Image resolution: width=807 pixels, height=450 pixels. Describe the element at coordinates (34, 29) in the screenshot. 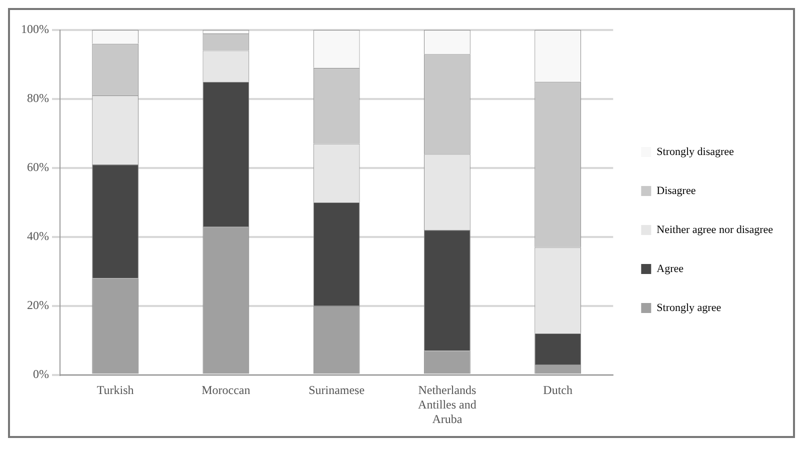

I see `y-tick-label: 100%` at that location.